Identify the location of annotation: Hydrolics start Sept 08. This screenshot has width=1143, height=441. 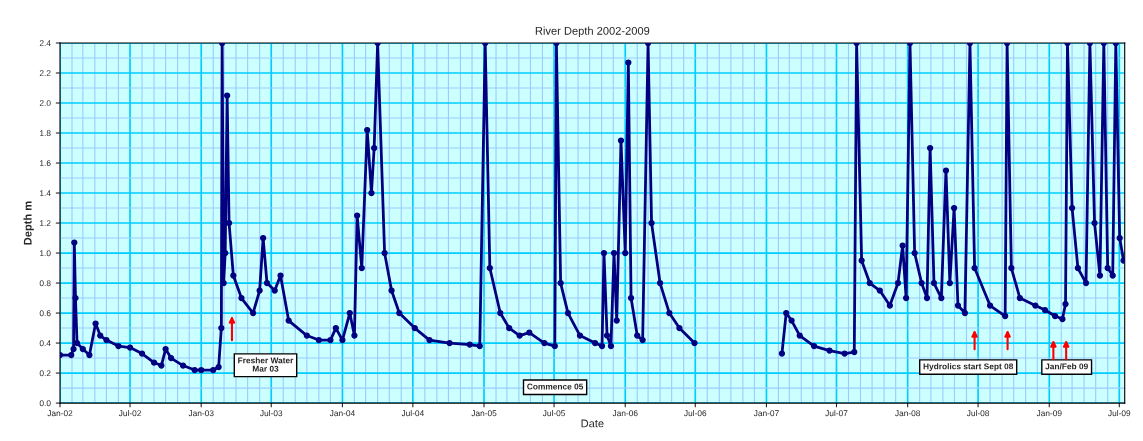
(968, 367).